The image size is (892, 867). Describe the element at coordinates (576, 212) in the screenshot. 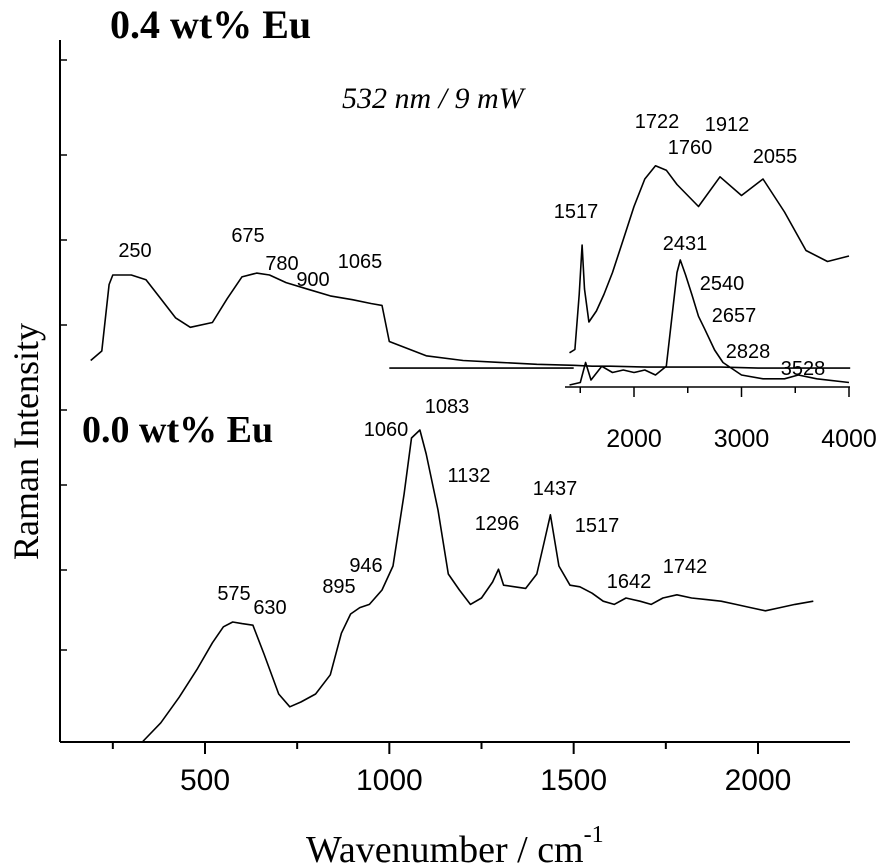

I see `inset-peak-label: 1517` at that location.